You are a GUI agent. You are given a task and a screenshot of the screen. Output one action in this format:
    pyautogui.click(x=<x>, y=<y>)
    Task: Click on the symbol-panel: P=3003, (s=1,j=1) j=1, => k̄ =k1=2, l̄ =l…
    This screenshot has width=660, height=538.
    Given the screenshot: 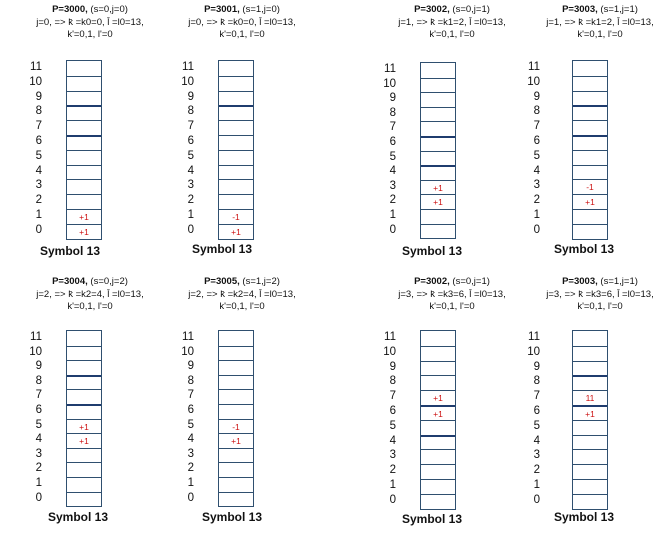 What is the action you would take?
    pyautogui.click(x=590, y=135)
    